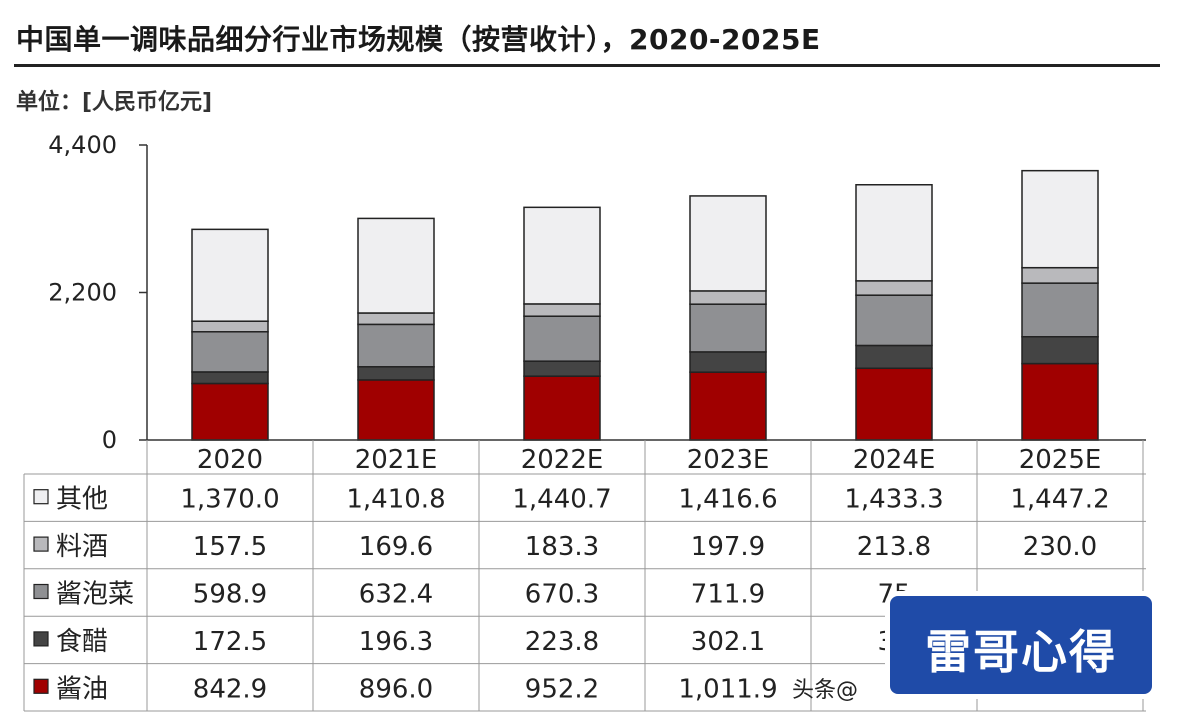  I want to click on data-label: 183.3, so click(562, 547).